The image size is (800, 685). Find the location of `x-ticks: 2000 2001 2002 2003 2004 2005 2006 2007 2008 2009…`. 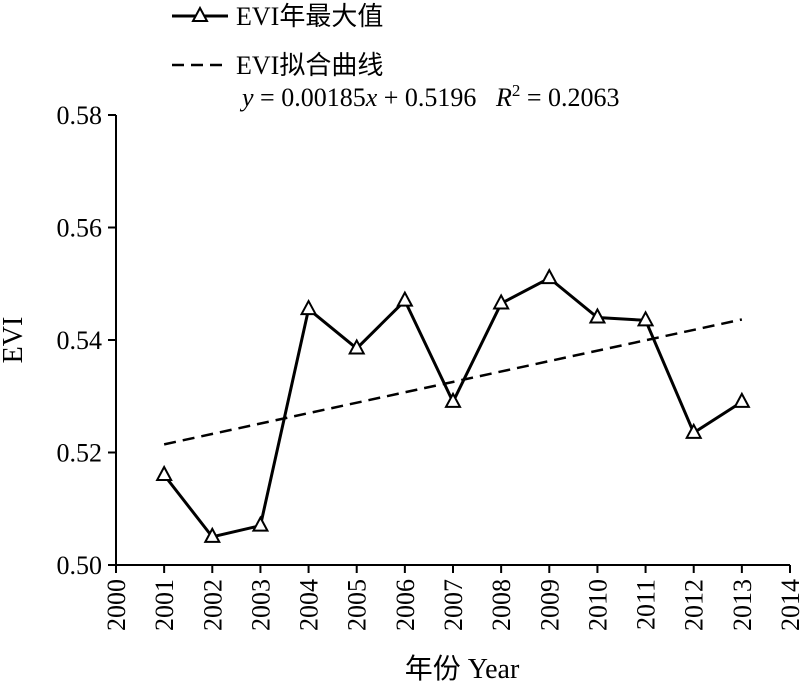

x-ticks: 2000 2001 2002 2003 2004 2005 2006 2007 2008 2009… is located at coordinates (451, 598).